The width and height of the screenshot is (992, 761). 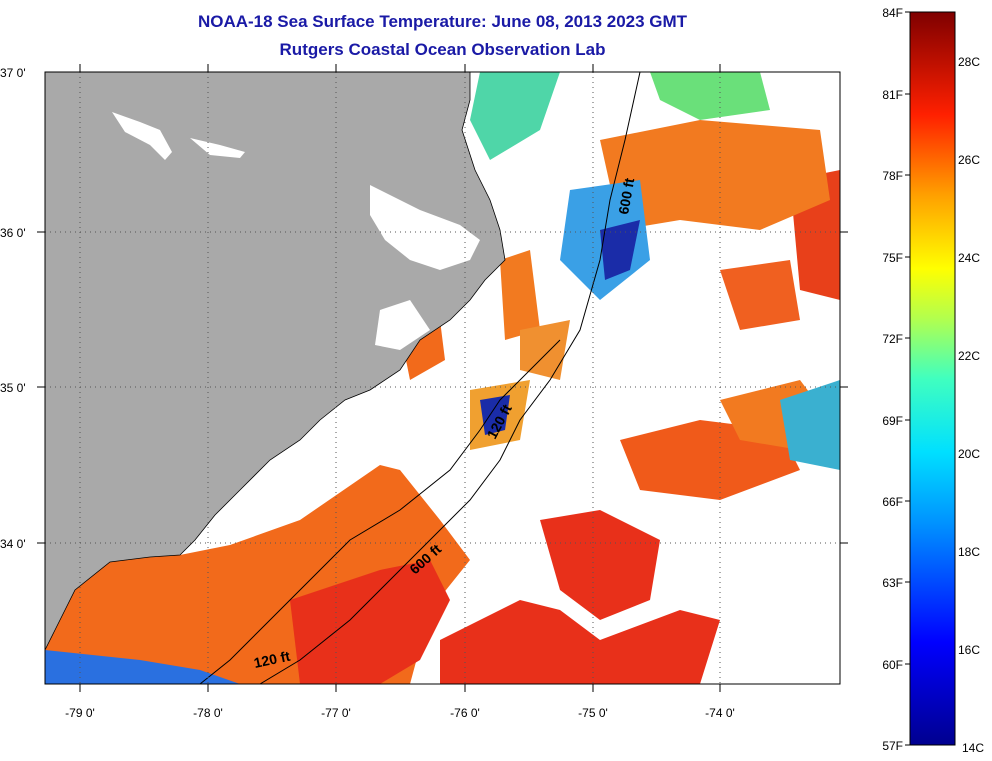 What do you see at coordinates (80, 713) in the screenshot?
I see `lon-label-79: -79 0'` at bounding box center [80, 713].